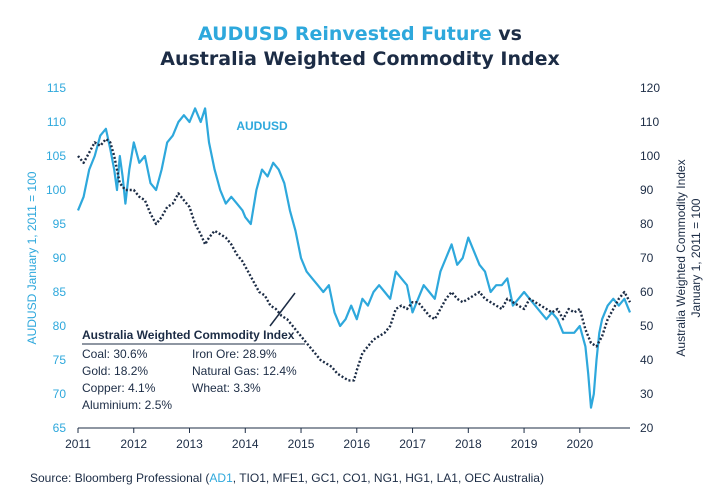 Image resolution: width=720 pixels, height=500 pixels. I want to click on right-tick-label: 50, so click(647, 326).